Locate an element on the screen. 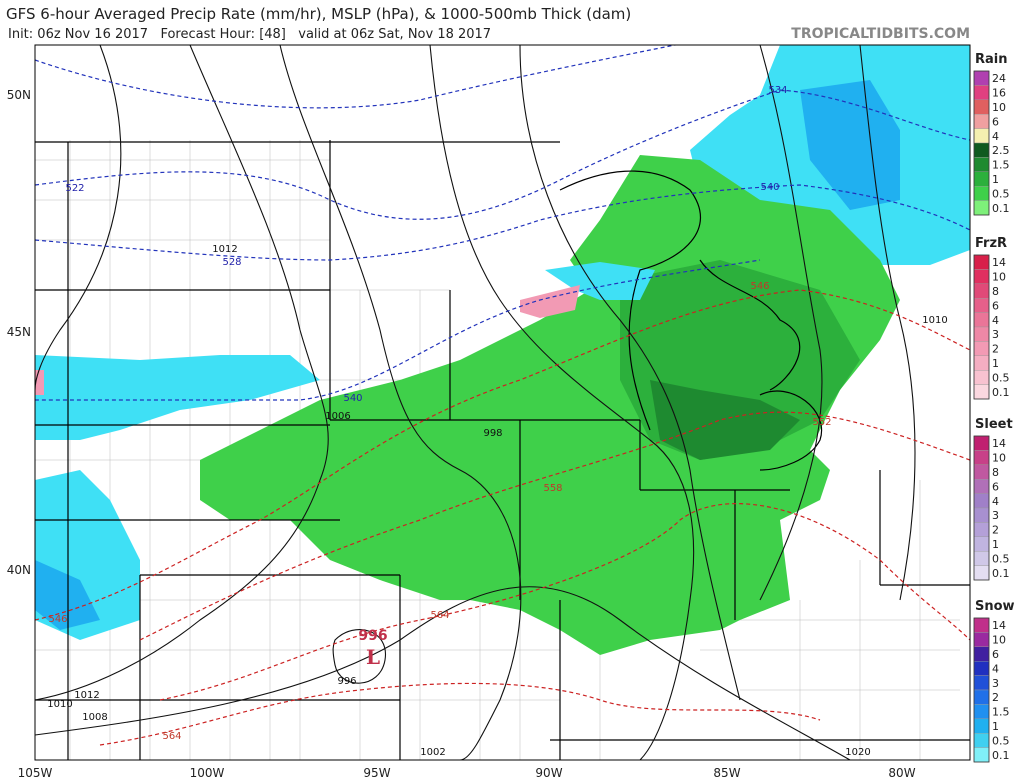 The width and height of the screenshot is (1024, 783). isobar-label: 998 is located at coordinates (492, 433).